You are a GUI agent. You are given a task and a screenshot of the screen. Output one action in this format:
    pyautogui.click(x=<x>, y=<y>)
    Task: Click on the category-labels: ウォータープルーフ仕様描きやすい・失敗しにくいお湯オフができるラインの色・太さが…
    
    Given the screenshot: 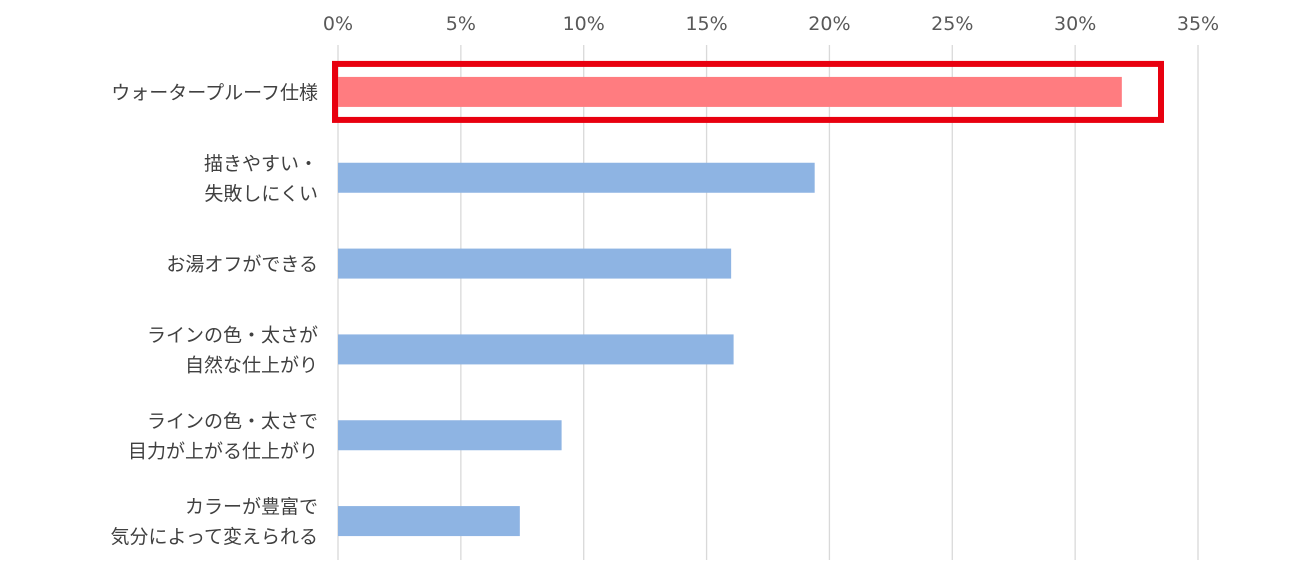 What is the action you would take?
    pyautogui.click(x=214, y=315)
    